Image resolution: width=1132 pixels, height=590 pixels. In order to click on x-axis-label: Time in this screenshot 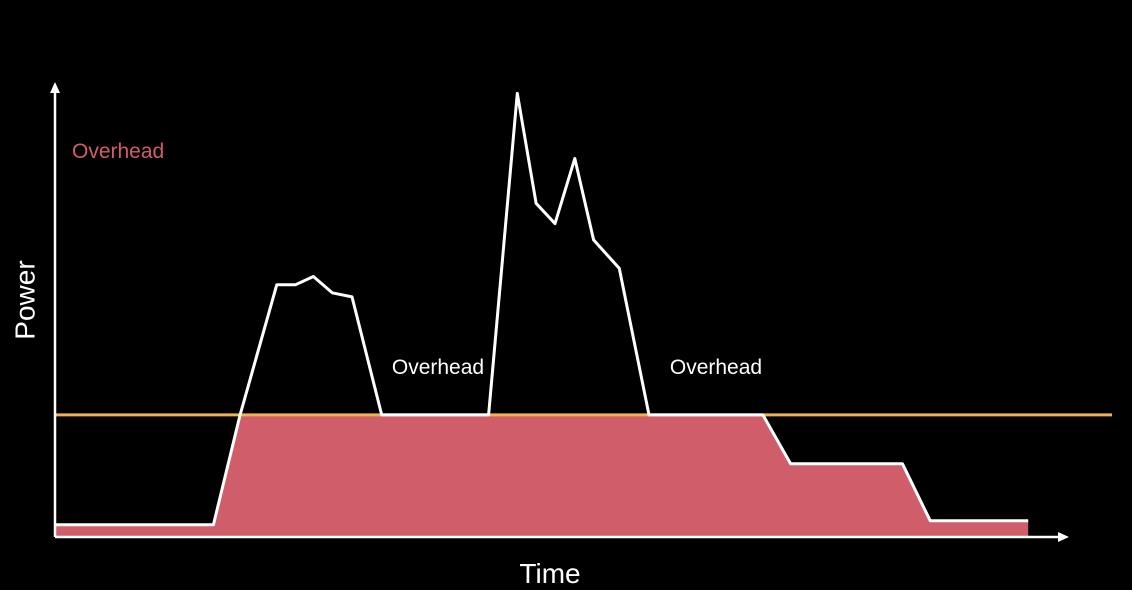, I will do `click(549, 573)`.